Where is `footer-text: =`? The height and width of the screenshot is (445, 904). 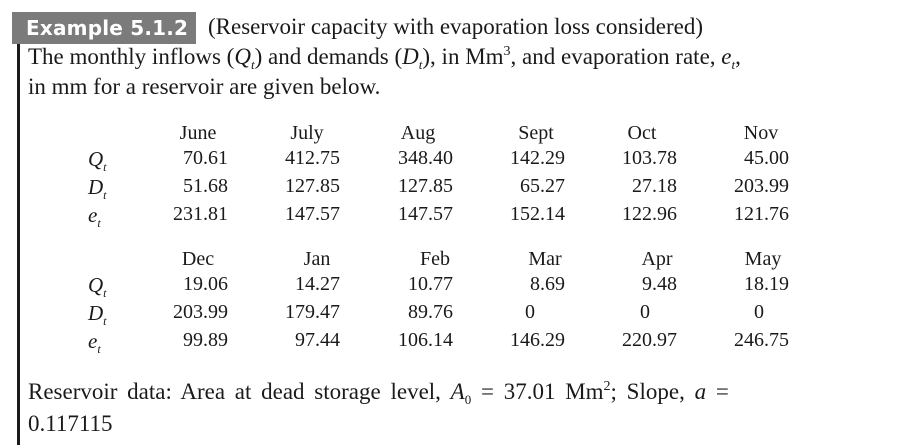
footer-text: = is located at coordinates (717, 391).